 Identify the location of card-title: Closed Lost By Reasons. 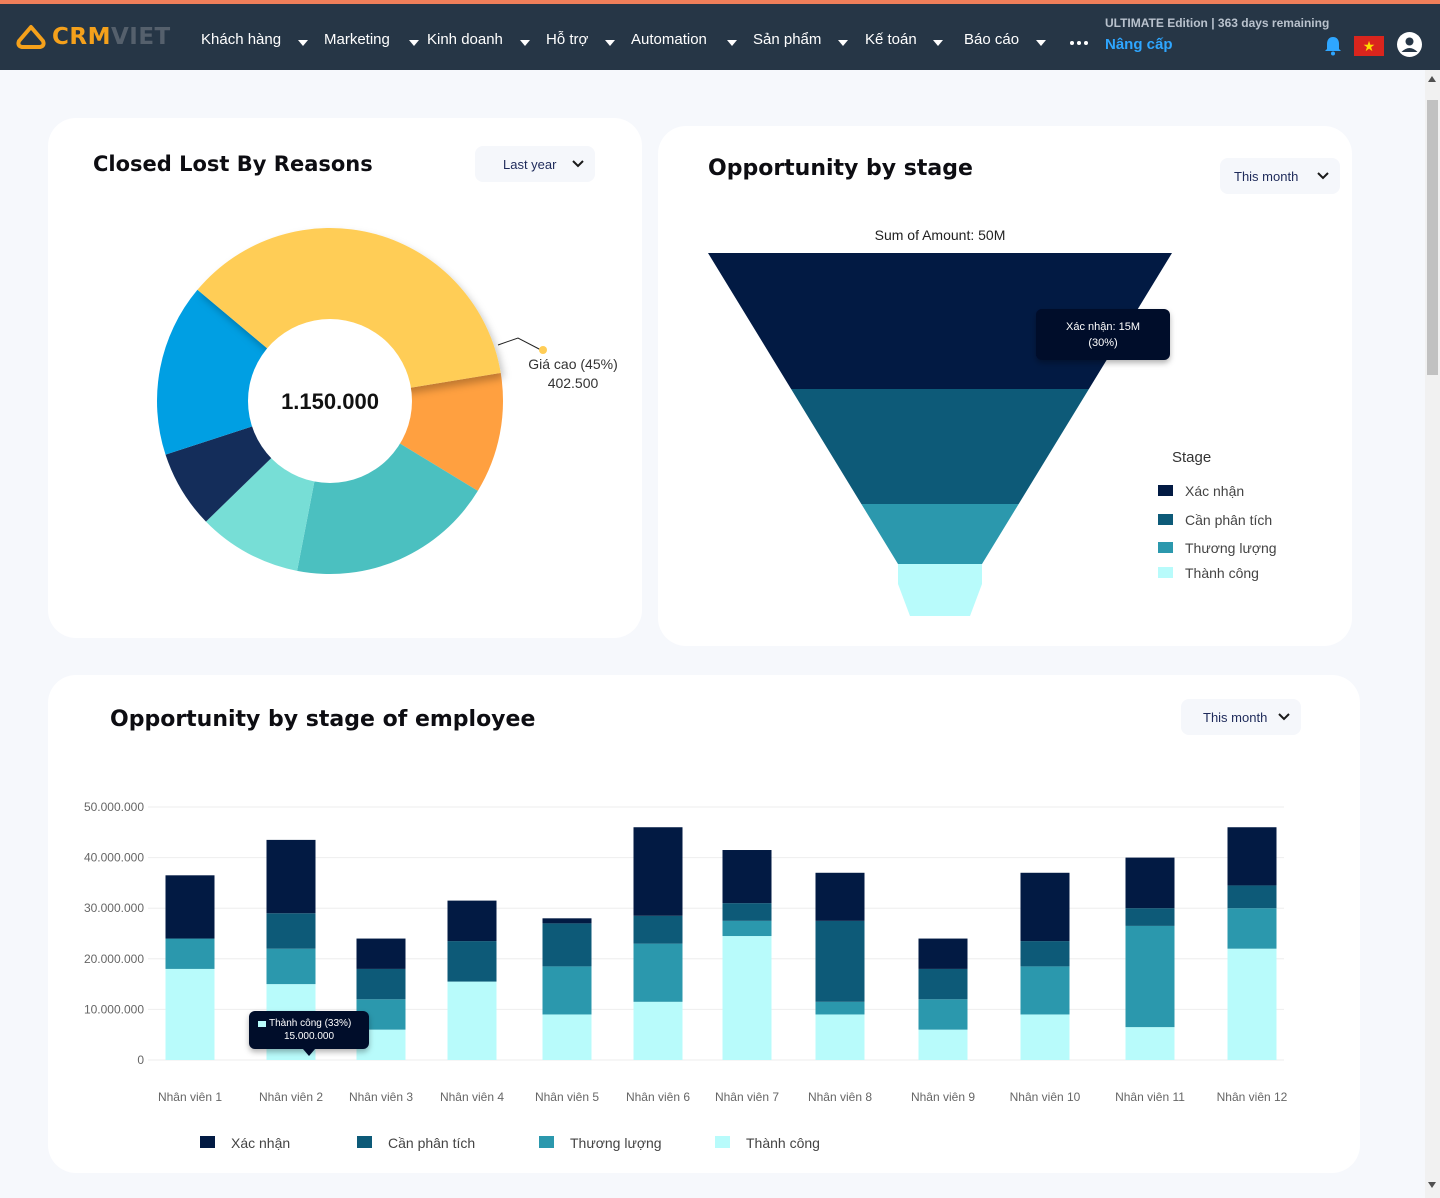
(233, 164).